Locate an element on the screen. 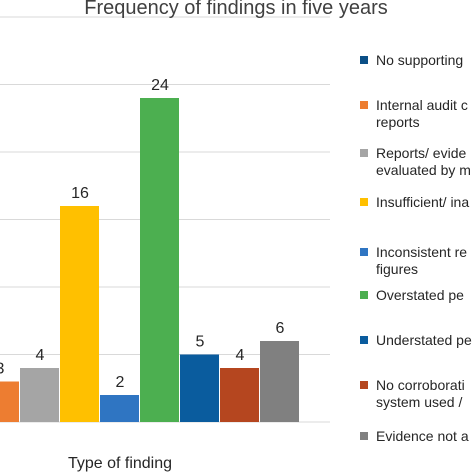  legend-label-reports-evide-evaluated-by-m: evaluated by m is located at coordinates (423, 170).